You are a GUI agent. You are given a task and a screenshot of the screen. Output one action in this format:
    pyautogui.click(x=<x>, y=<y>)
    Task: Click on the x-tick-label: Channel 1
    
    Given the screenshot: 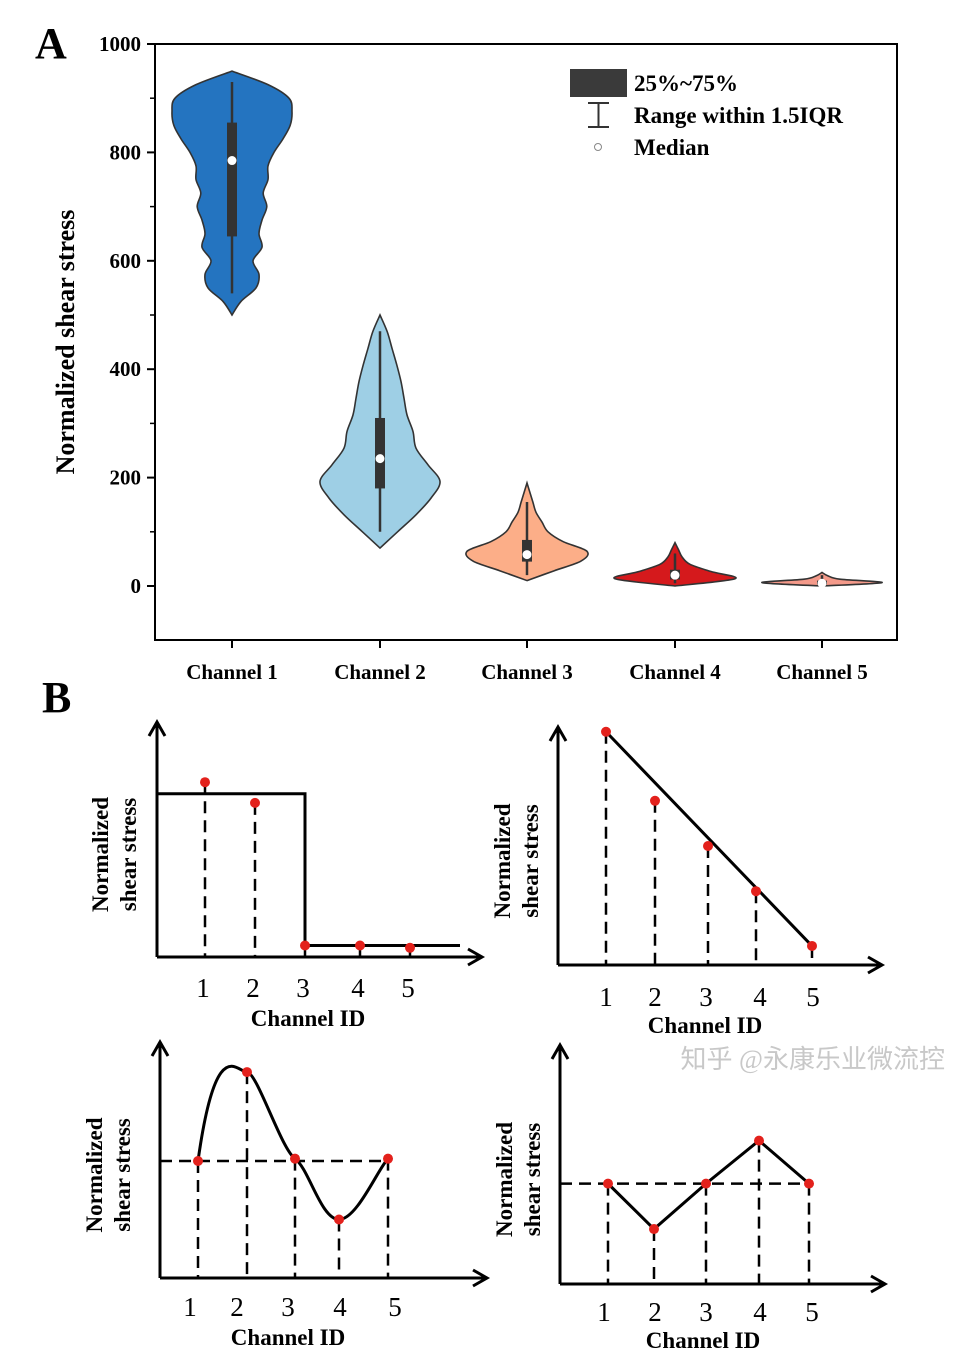 What is the action you would take?
    pyautogui.click(x=232, y=672)
    